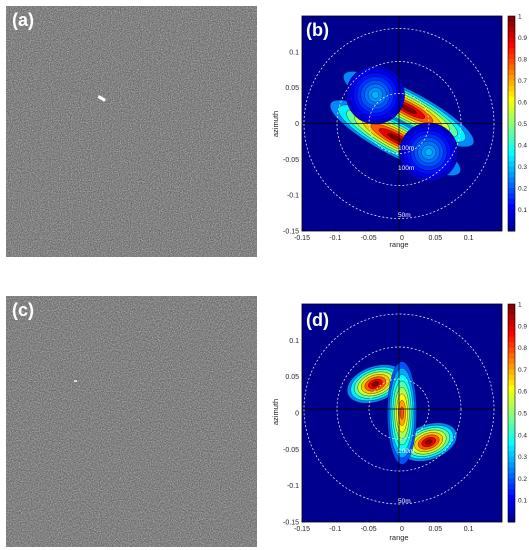 Image resolution: width=529 pixels, height=550 pixels. What do you see at coordinates (522, 370) in the screenshot?
I see `colorbar-tick-label: 0.7` at bounding box center [522, 370].